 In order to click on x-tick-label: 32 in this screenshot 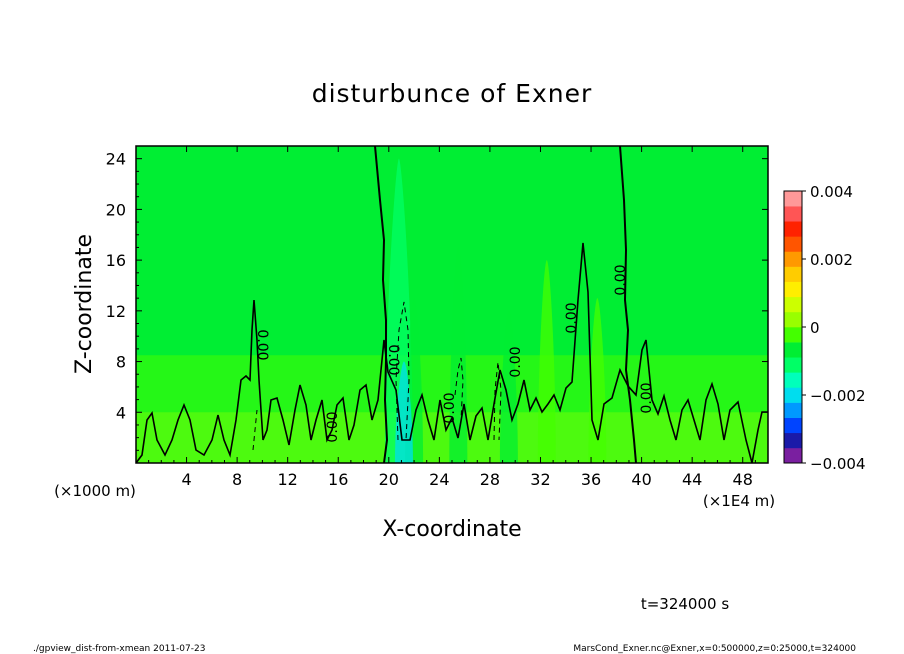, I will do `click(540, 479)`.